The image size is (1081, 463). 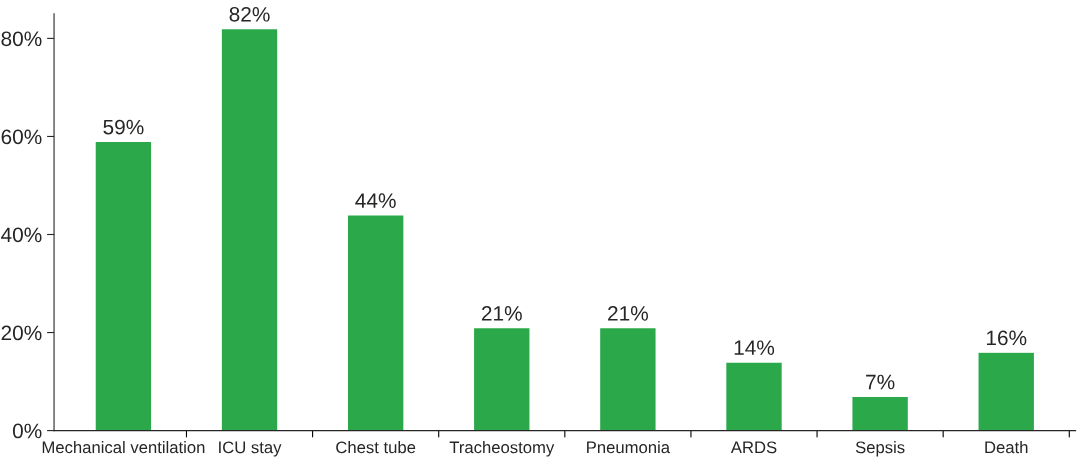 What do you see at coordinates (21, 333) in the screenshot?
I see `y-tick-label: 20%` at bounding box center [21, 333].